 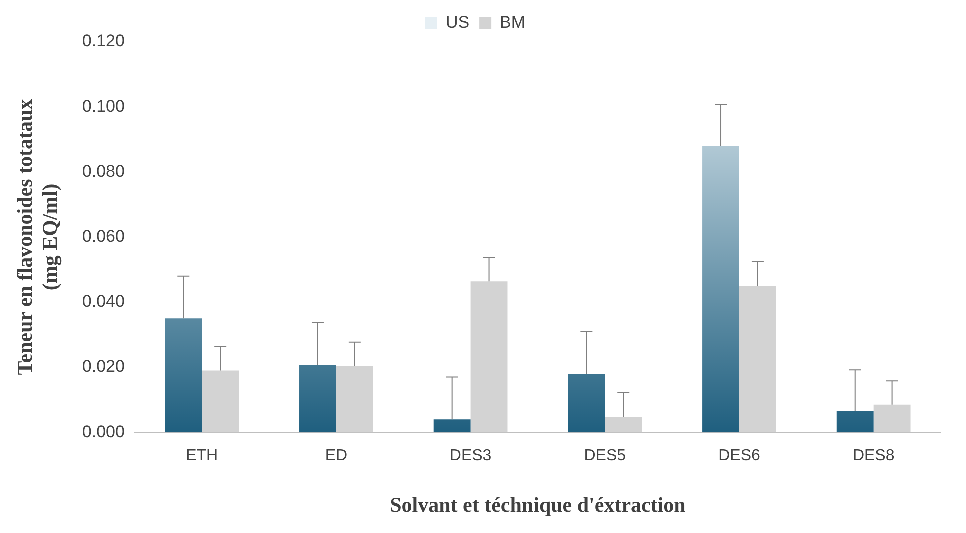 What do you see at coordinates (103, 106) in the screenshot?
I see `y-tick-label: 0.100` at bounding box center [103, 106].